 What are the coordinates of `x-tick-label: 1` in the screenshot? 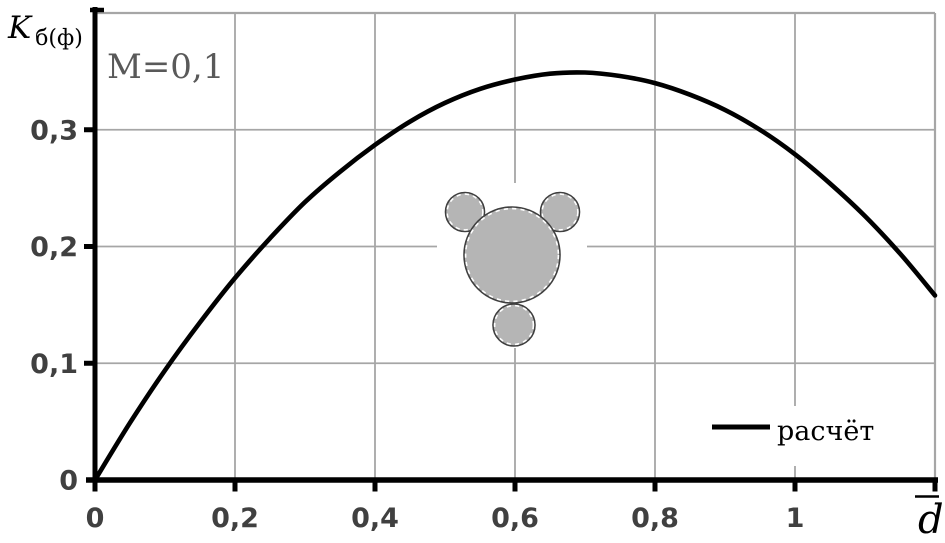 It's located at (795, 518).